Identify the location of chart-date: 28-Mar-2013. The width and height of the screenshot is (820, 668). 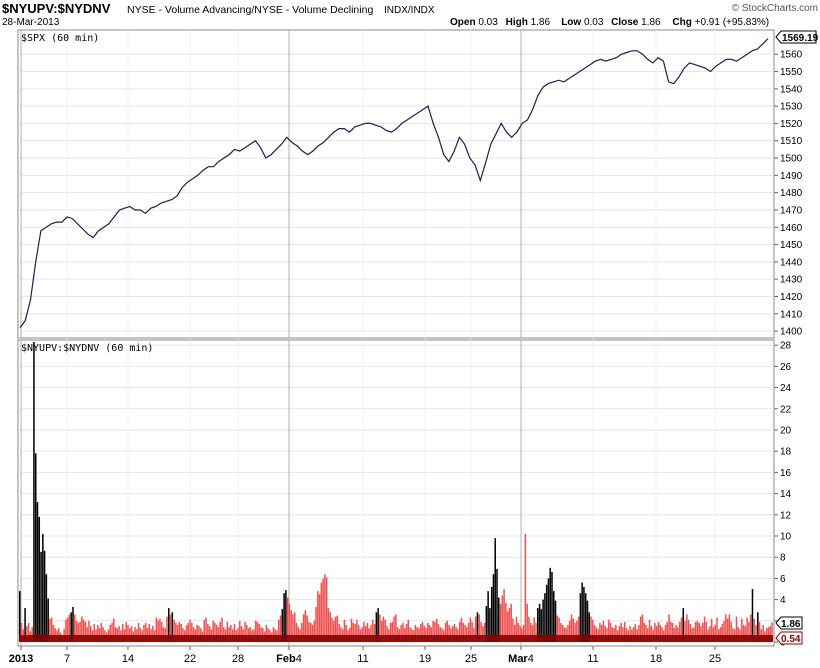
(31, 22).